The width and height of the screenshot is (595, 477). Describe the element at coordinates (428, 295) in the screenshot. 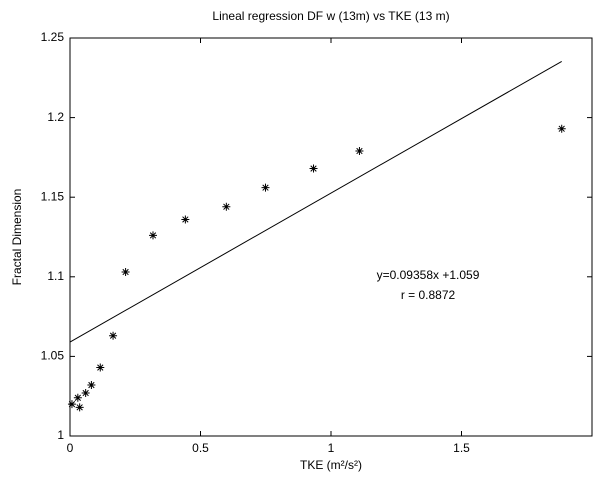

I see `annotation: r = 0.8872` at that location.